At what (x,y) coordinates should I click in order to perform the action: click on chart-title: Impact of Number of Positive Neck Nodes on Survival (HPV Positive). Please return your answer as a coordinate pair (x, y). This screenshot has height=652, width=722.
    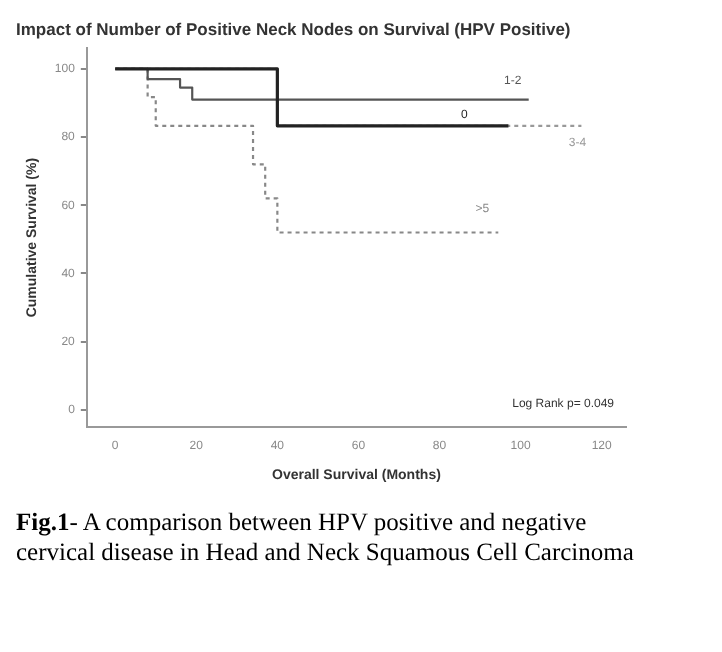
    Looking at the image, I should click on (293, 28).